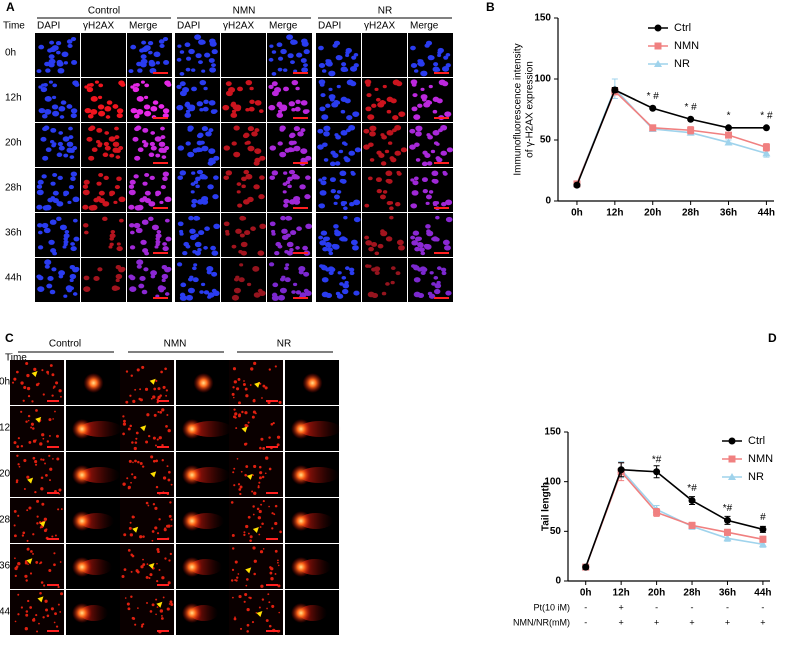 This screenshot has height=645, width=794. What do you see at coordinates (552, 432) in the screenshot?
I see `y-tick-label: 150` at bounding box center [552, 432].